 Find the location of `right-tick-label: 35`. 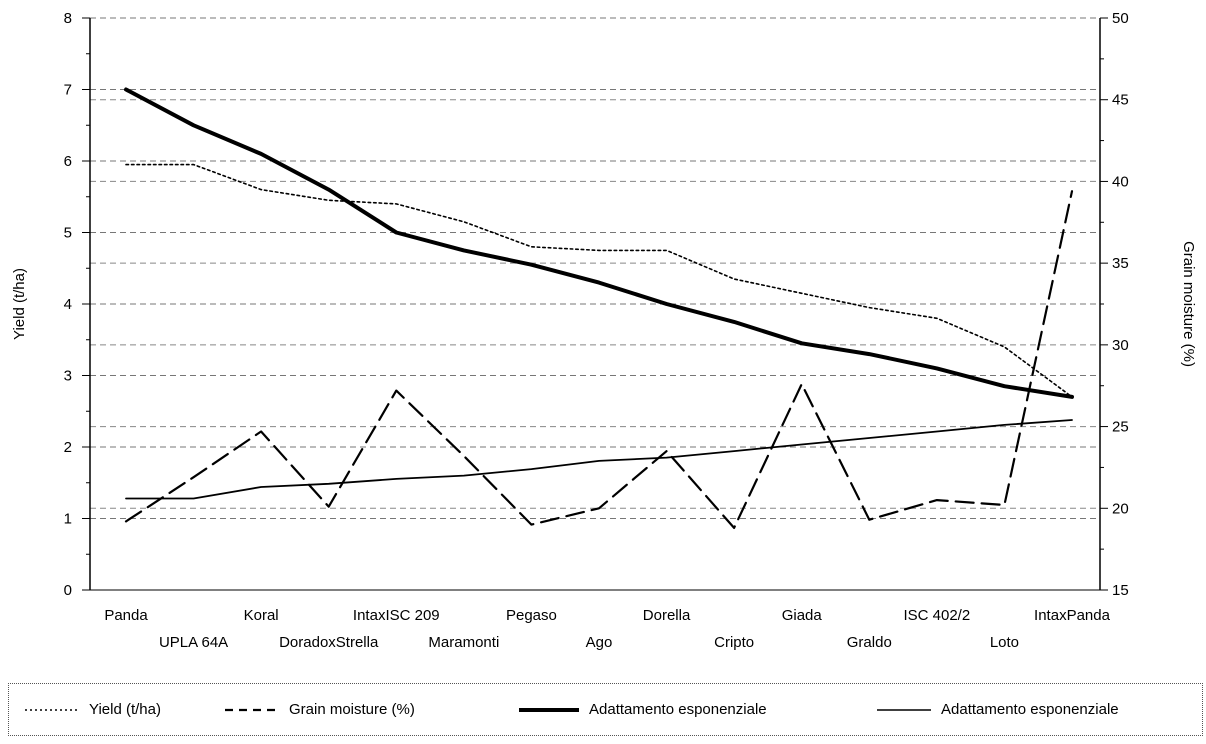

right-tick-label: 35 is located at coordinates (1120, 263).